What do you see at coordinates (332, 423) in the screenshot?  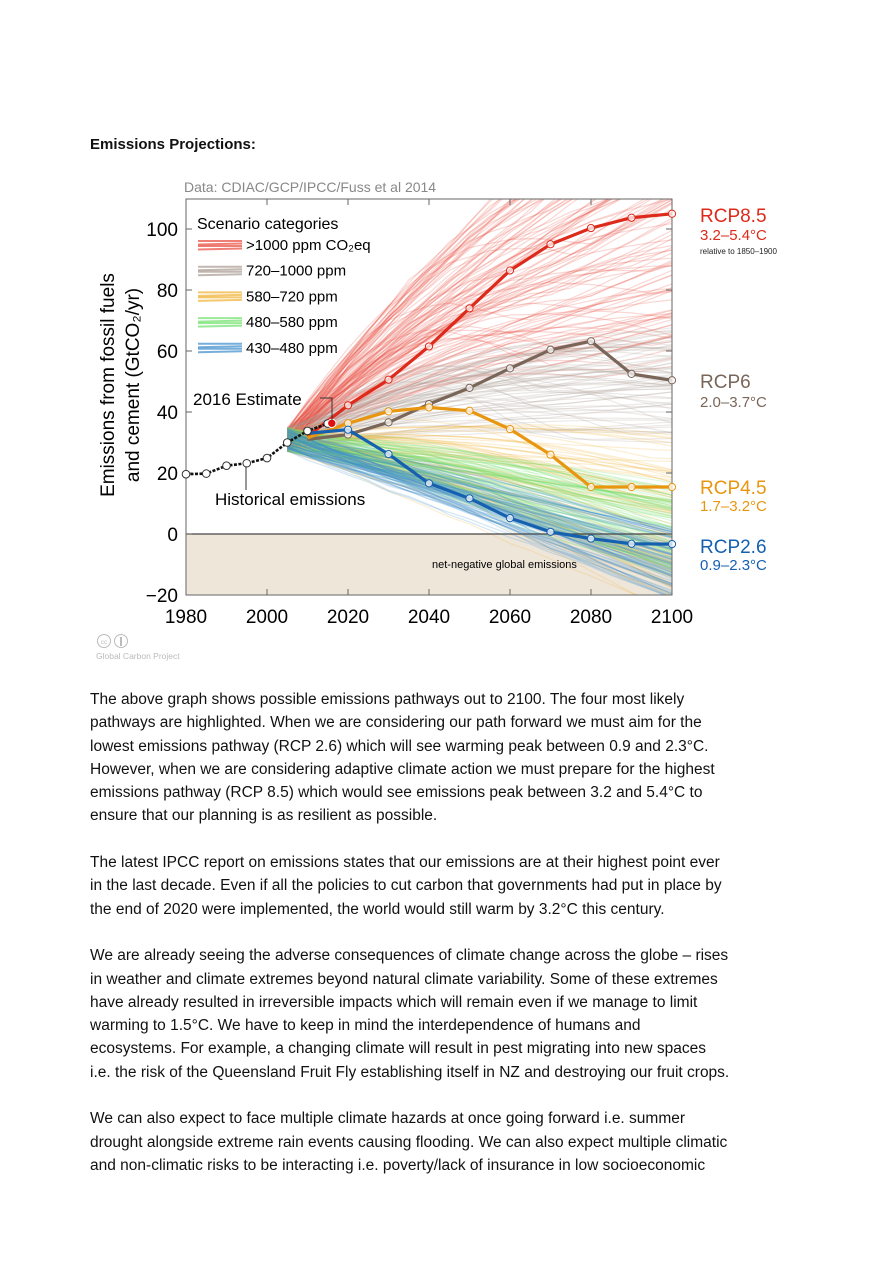 I see `estimate-2016-point` at bounding box center [332, 423].